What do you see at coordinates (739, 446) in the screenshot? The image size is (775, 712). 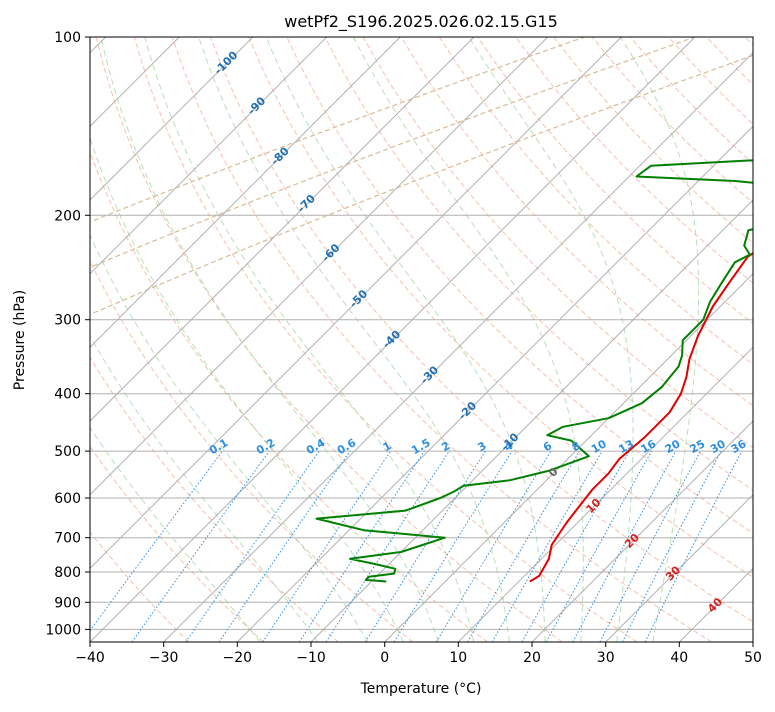 I see `mixing-ratio-label: 36` at bounding box center [739, 446].